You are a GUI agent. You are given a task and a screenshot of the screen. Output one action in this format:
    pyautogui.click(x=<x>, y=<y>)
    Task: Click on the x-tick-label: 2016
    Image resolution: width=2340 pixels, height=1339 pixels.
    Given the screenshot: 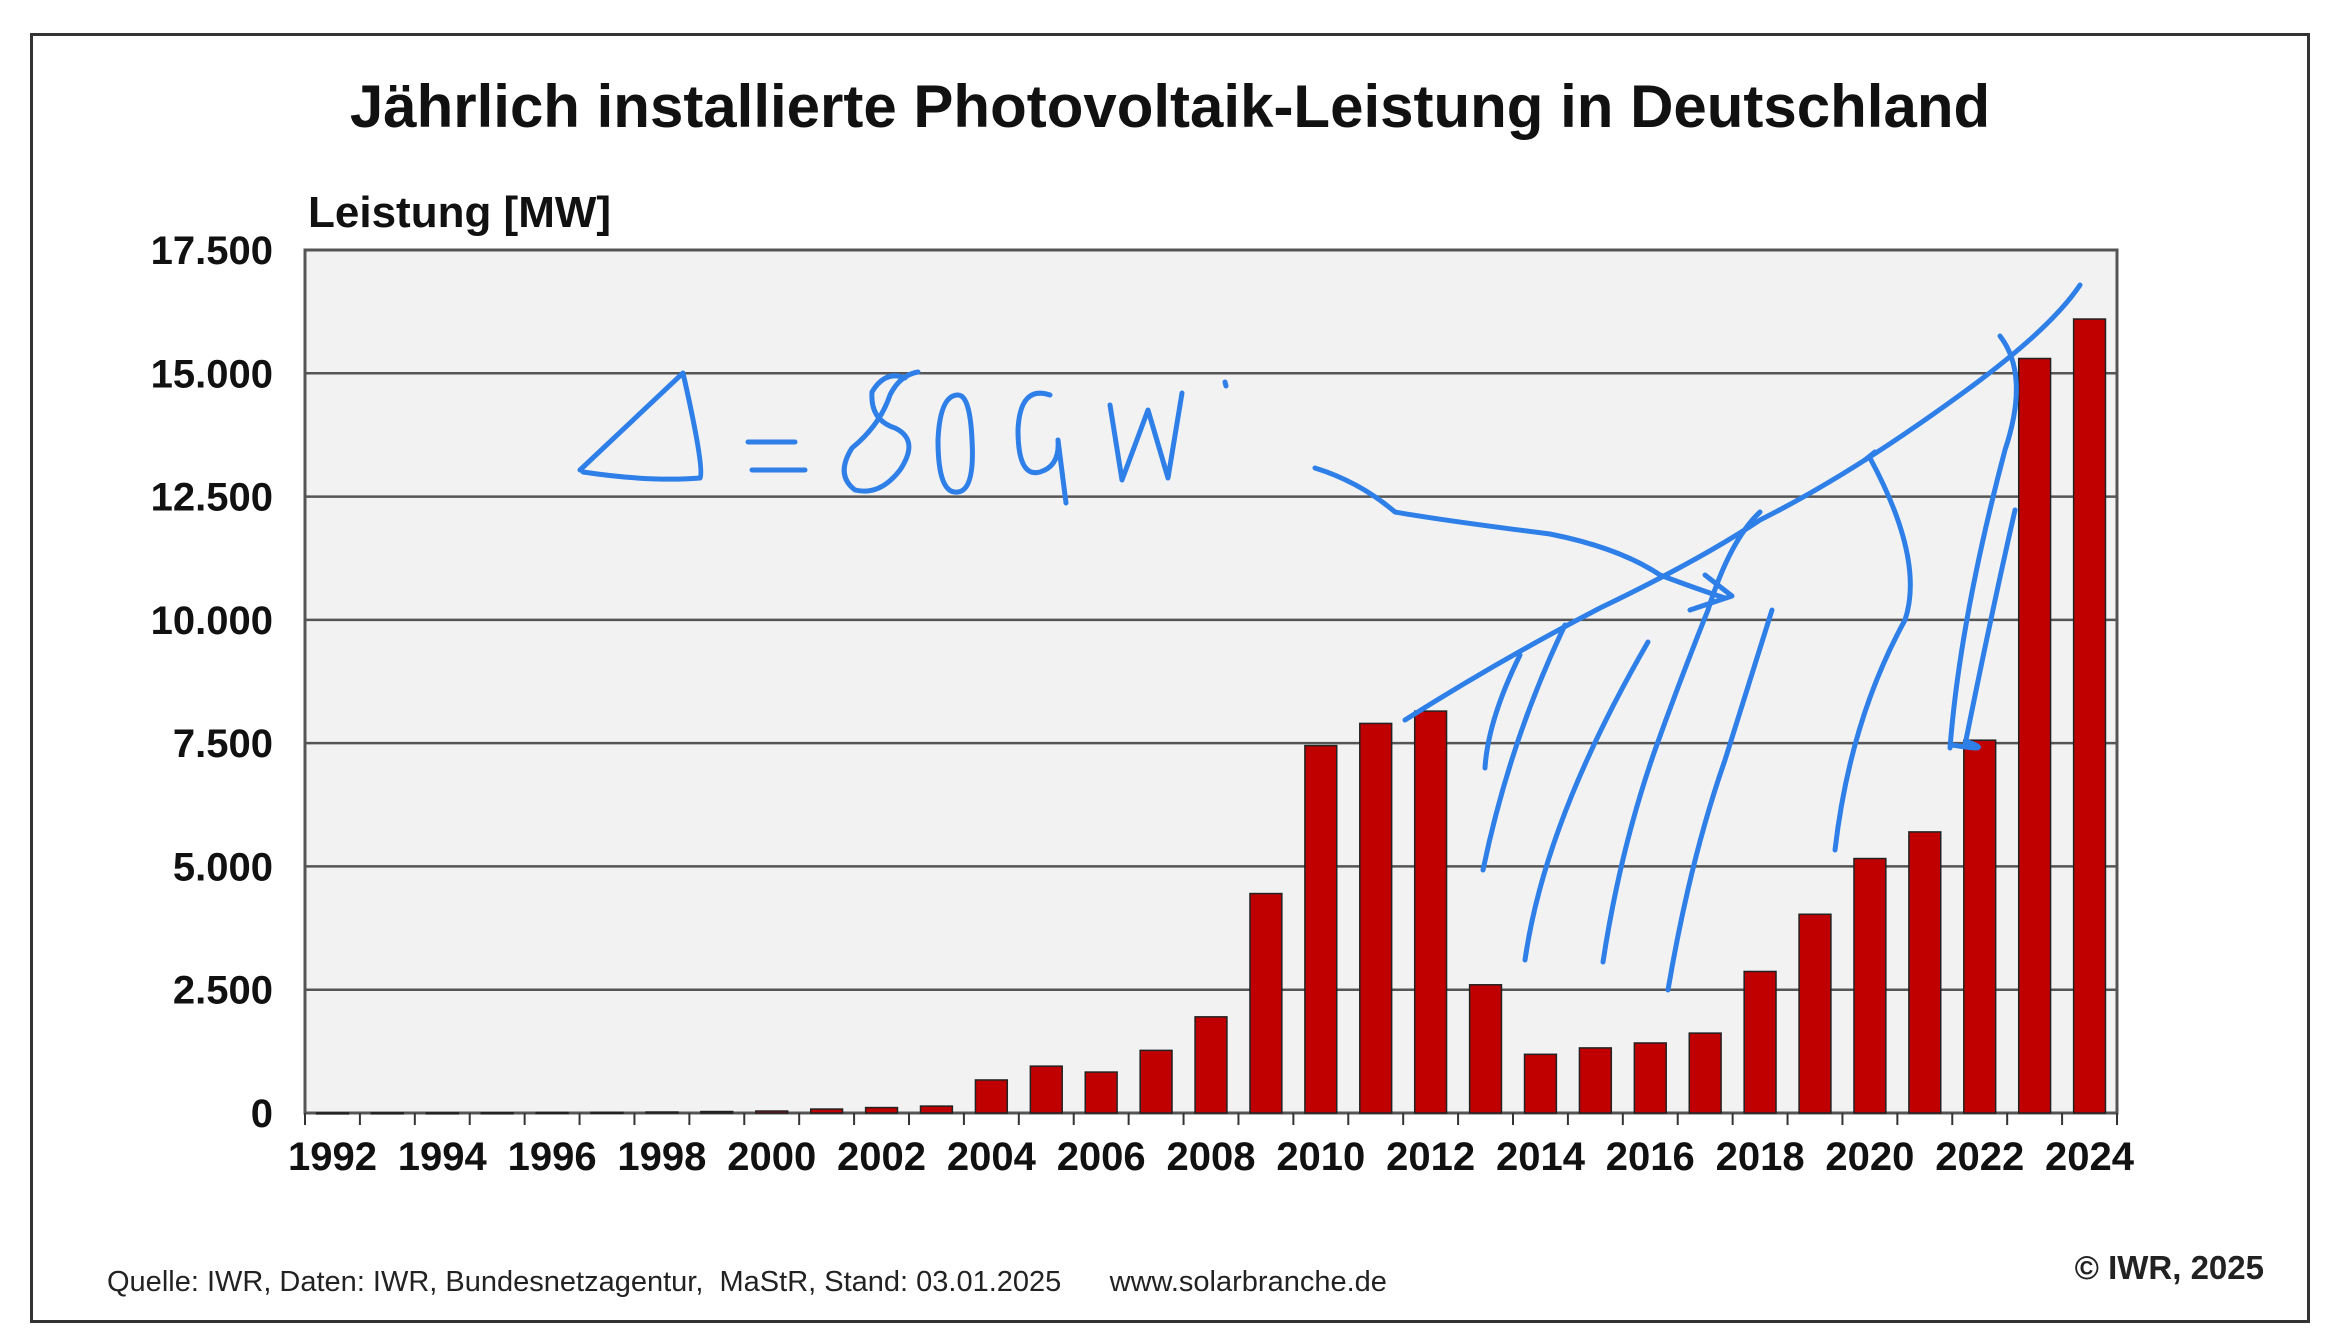 What is the action you would take?
    pyautogui.click(x=1650, y=1157)
    